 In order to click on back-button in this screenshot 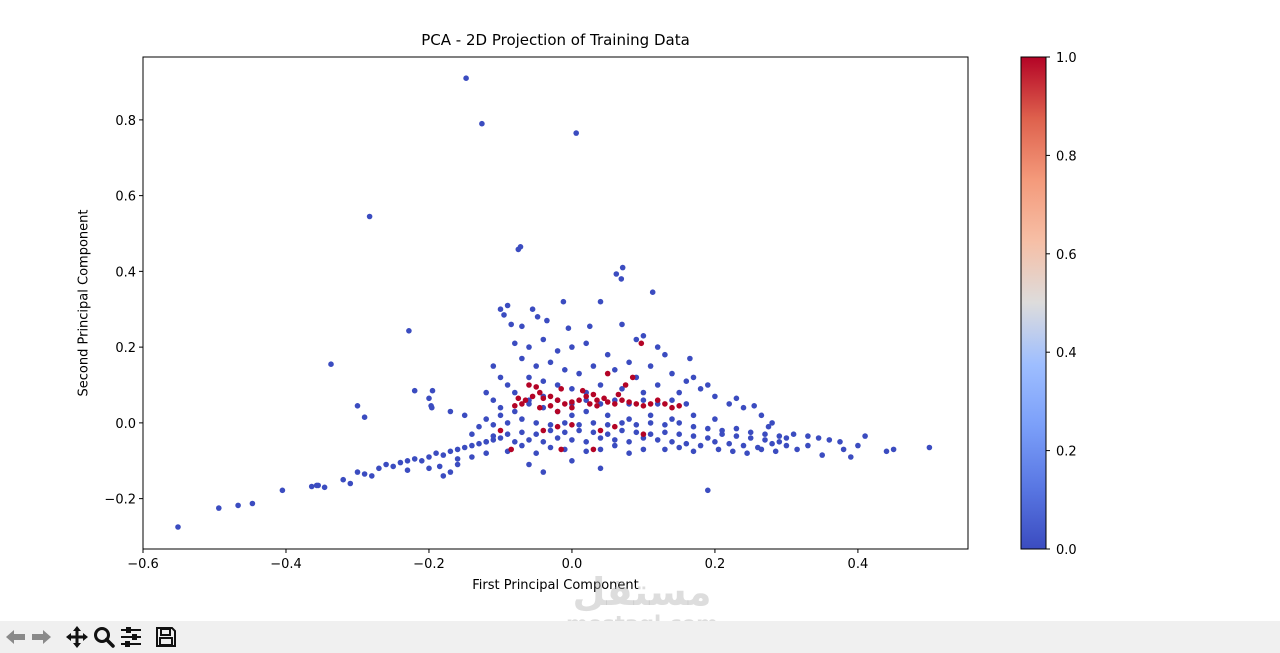, I will do `click(16, 637)`.